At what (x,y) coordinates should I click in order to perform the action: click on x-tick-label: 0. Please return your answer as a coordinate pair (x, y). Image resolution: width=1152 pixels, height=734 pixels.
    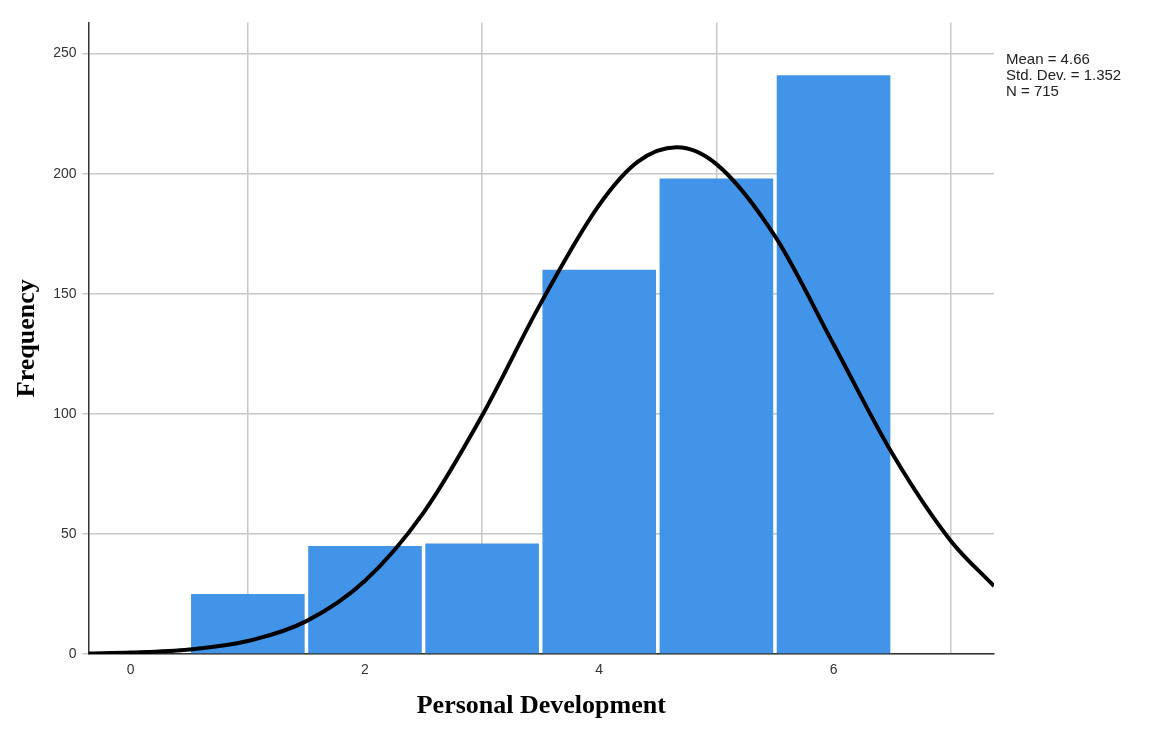
    Looking at the image, I should click on (130, 669).